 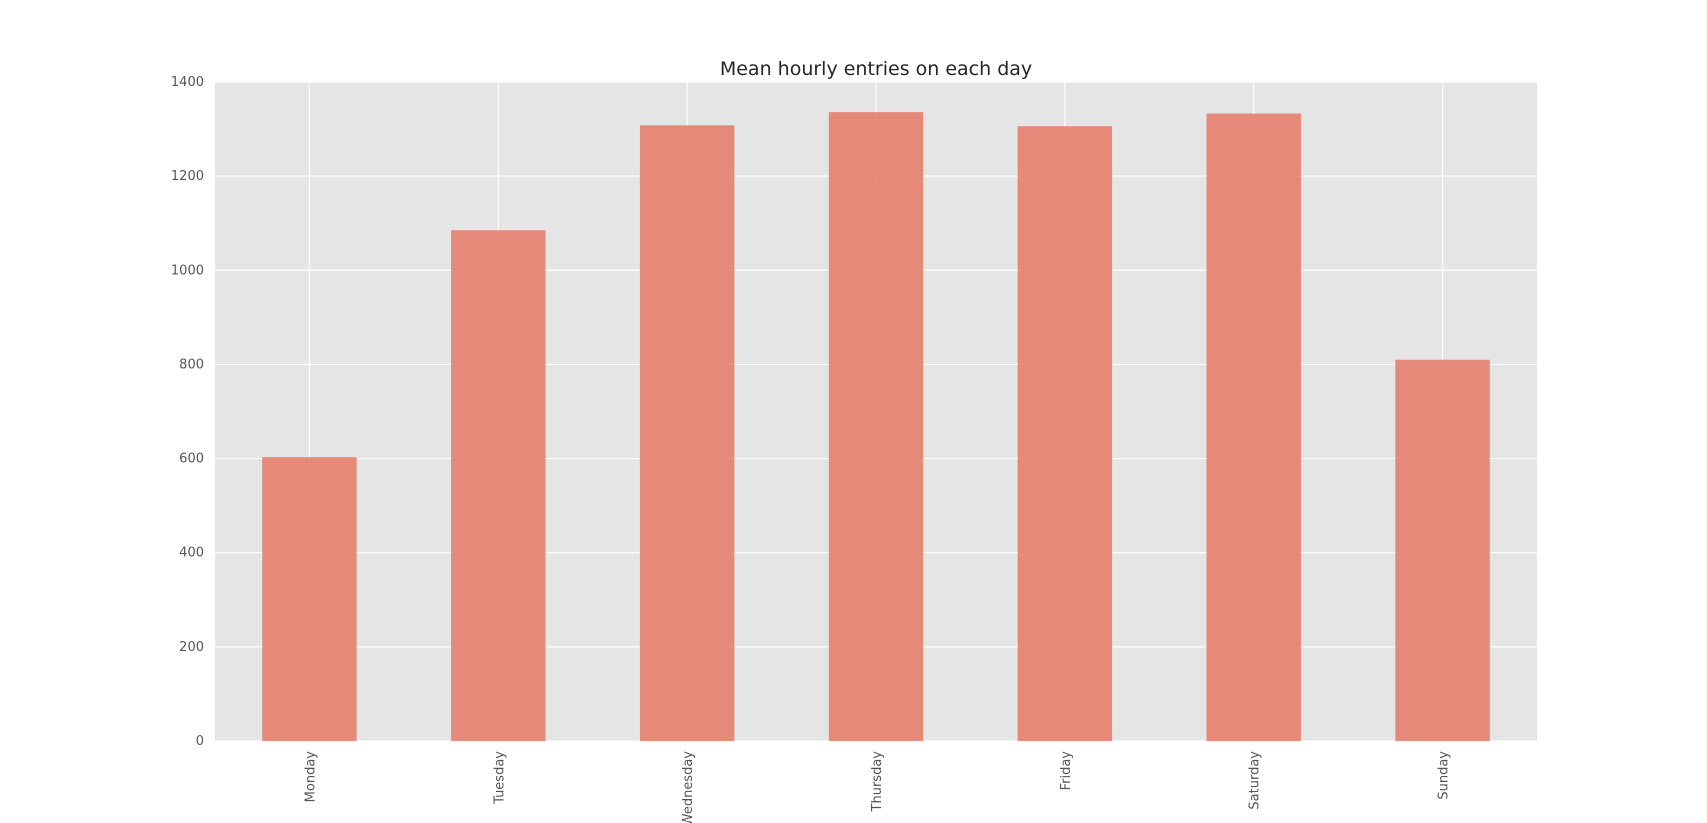 What do you see at coordinates (499, 778) in the screenshot?
I see `x-tick-label: Tuesday` at bounding box center [499, 778].